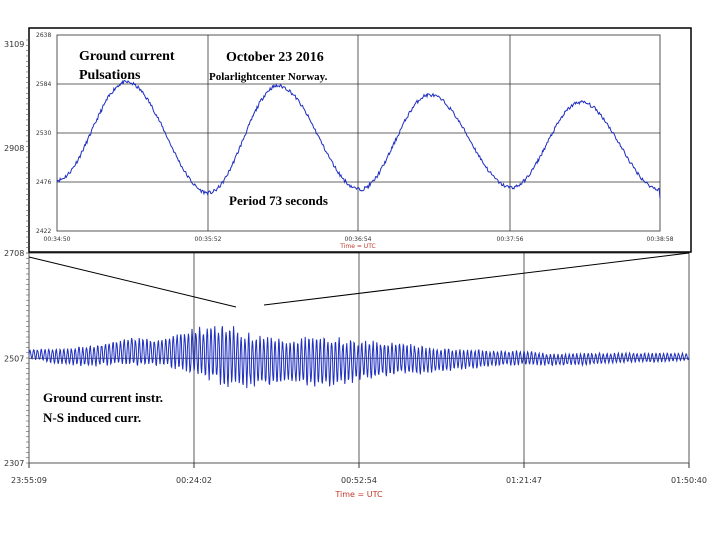  What do you see at coordinates (357, 246) in the screenshot?
I see `inset-x-axis-title: Time = UTC` at bounding box center [357, 246].